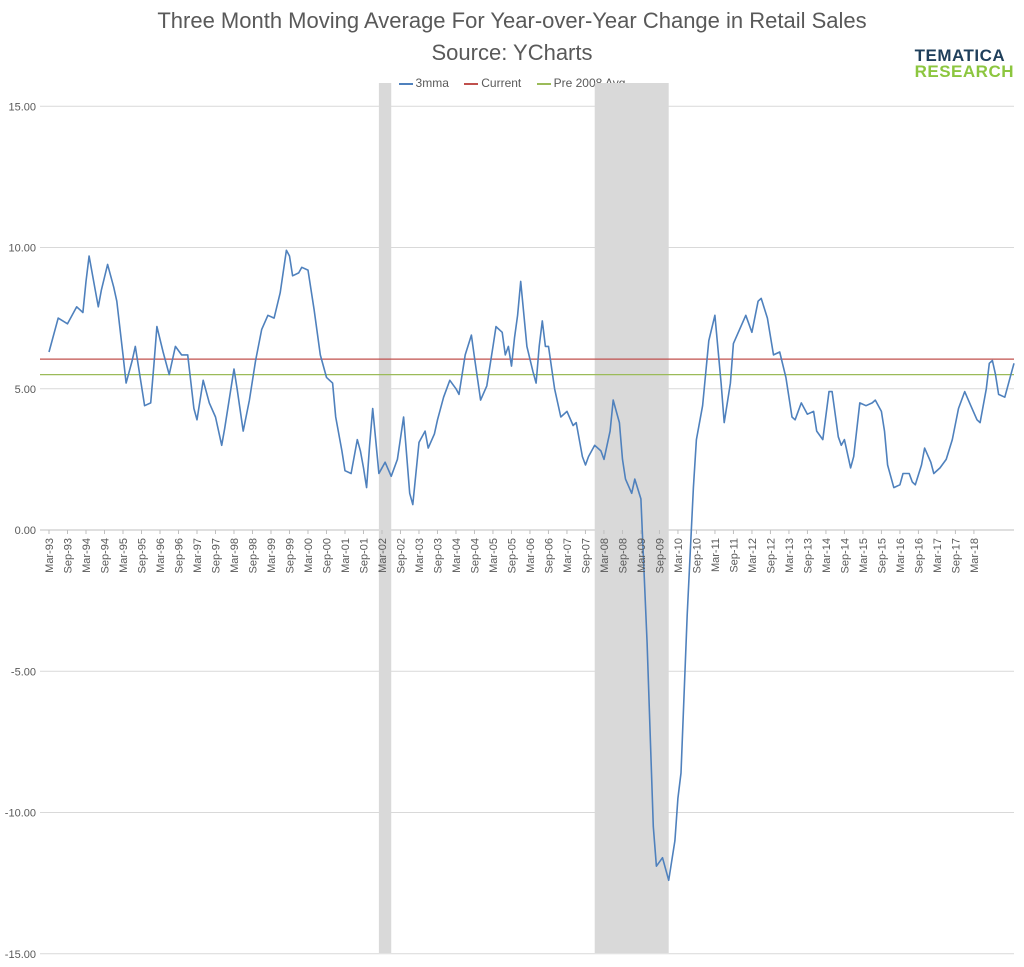 Image resolution: width=1024 pixels, height=967 pixels. What do you see at coordinates (827, 555) in the screenshot?
I see `x-tick-label: Mar-14` at bounding box center [827, 555].